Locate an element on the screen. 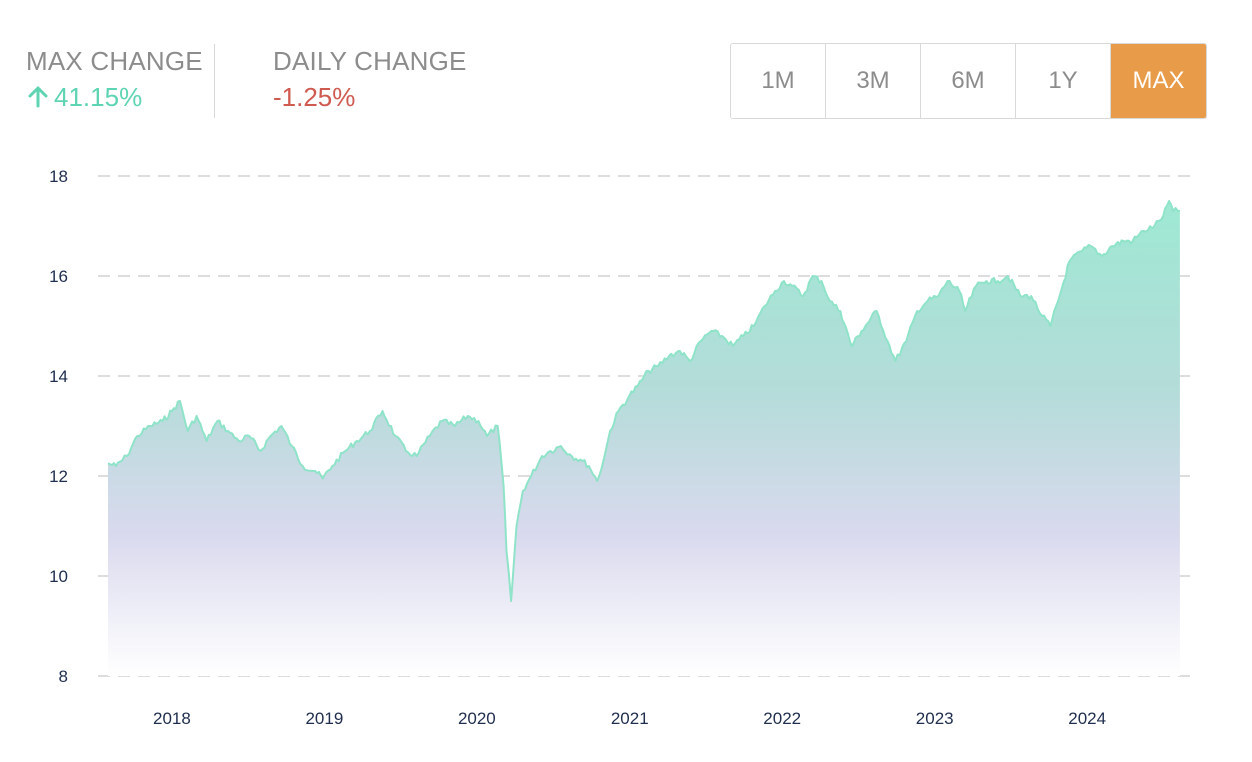 This screenshot has width=1252, height=762. range-button-6m: 6M is located at coordinates (968, 81).